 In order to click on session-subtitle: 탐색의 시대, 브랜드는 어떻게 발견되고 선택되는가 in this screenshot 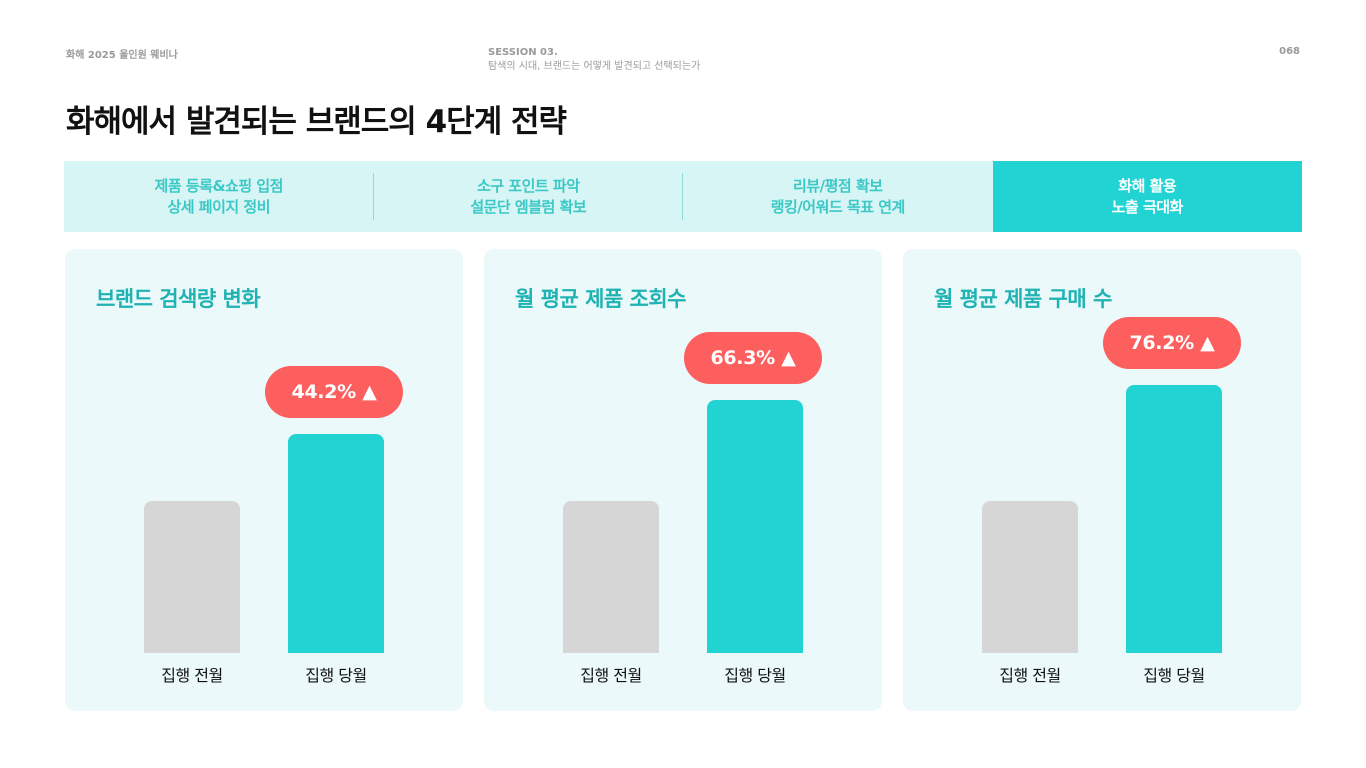, I will do `click(594, 66)`.